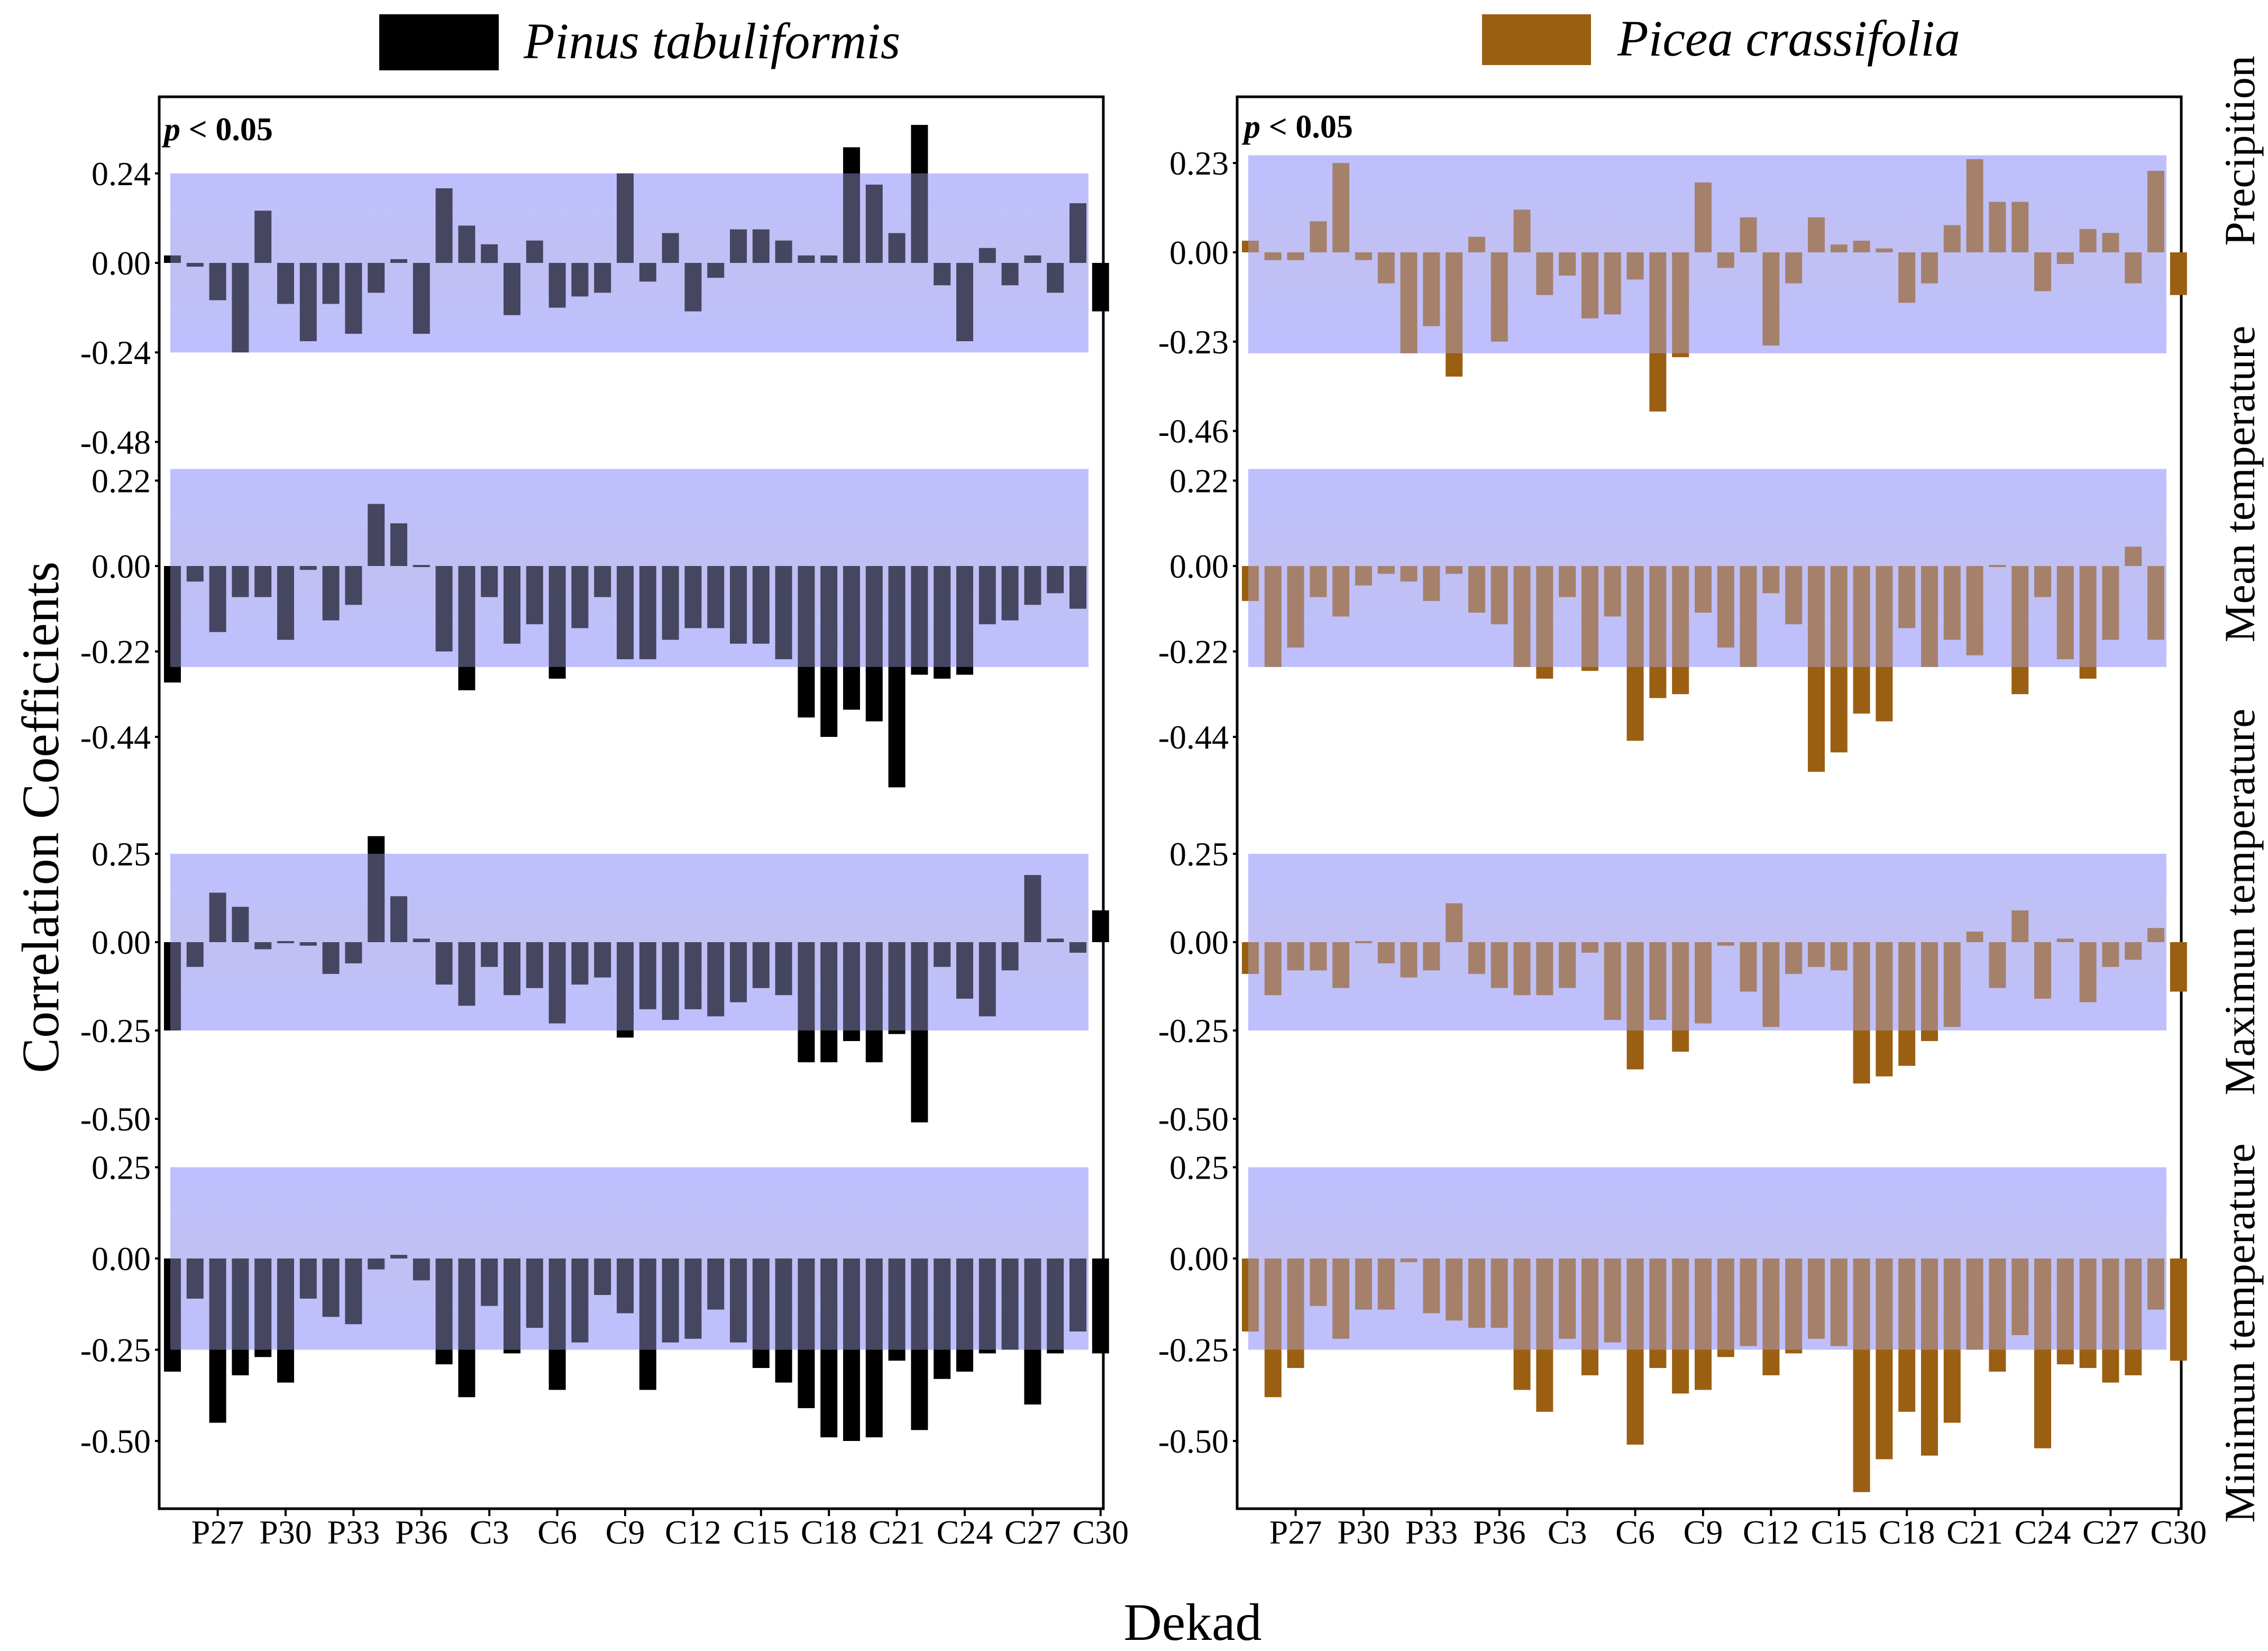 The height and width of the screenshot is (1651, 2268). What do you see at coordinates (2042, 581) in the screenshot?
I see `bar-right-mean-temperature-C24` at bounding box center [2042, 581].